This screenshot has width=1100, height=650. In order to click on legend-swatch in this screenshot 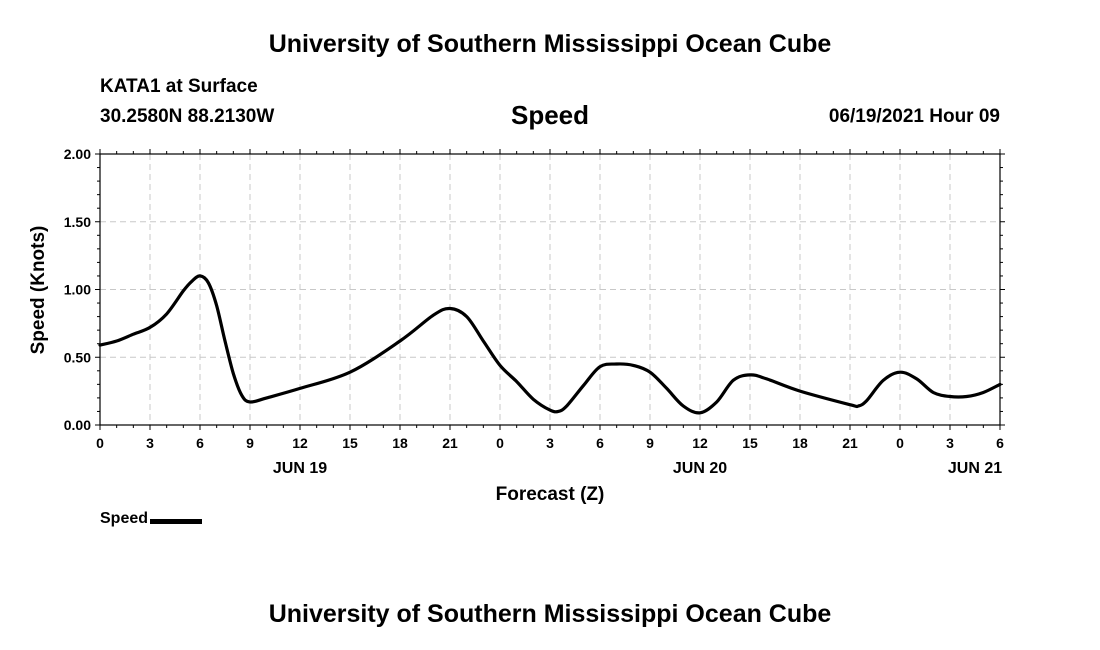, I will do `click(176, 521)`.